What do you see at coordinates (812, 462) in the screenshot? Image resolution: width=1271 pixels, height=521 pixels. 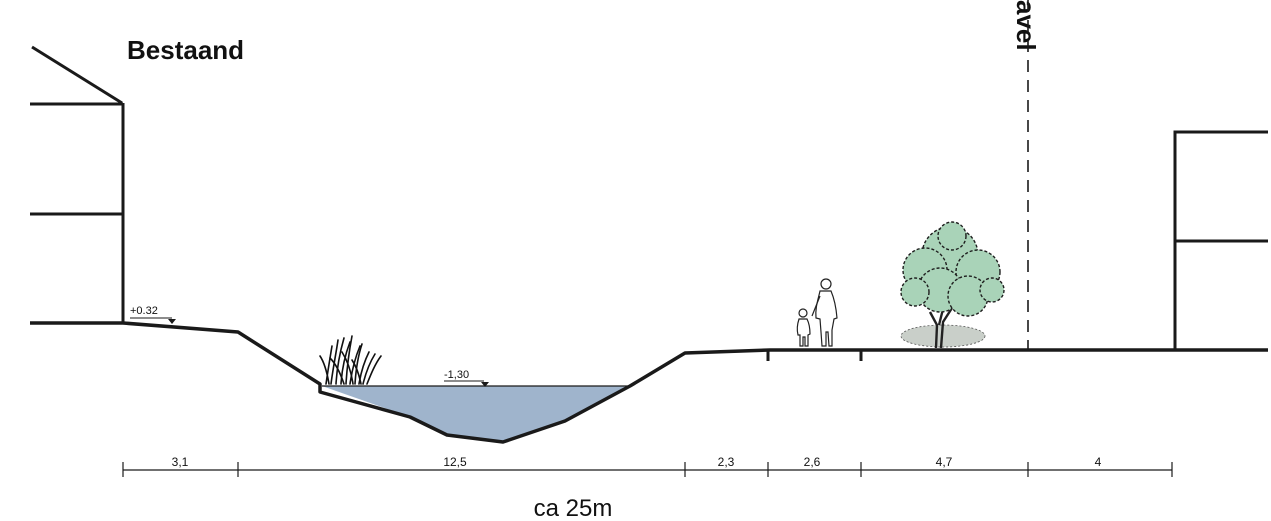 I see `dimension-label: 2,6` at bounding box center [812, 462].